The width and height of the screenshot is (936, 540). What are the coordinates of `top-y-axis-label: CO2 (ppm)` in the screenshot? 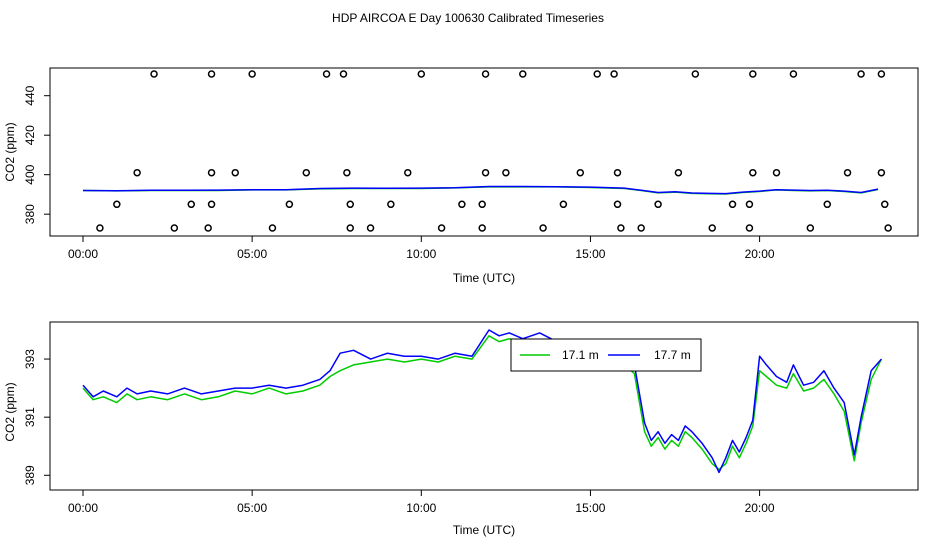 It's located at (10, 151).